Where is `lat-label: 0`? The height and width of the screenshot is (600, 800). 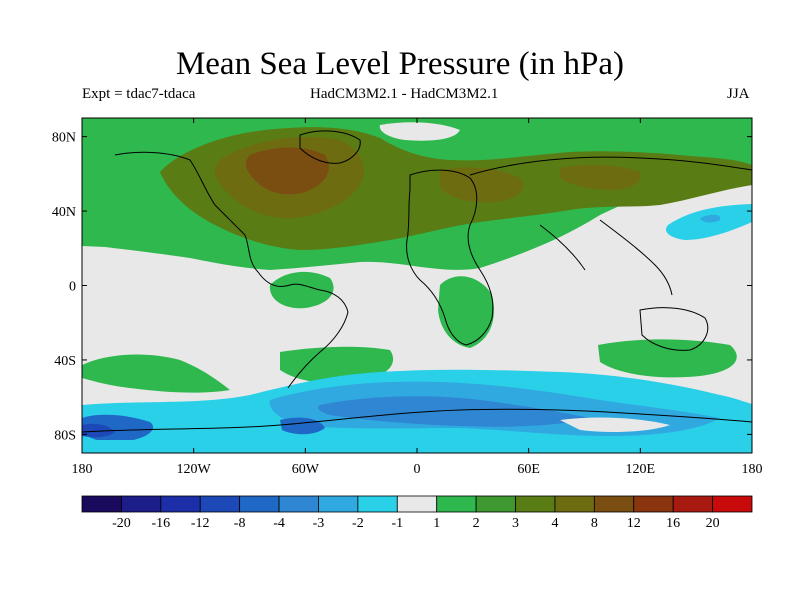 lat-label: 0 is located at coordinates (72, 287).